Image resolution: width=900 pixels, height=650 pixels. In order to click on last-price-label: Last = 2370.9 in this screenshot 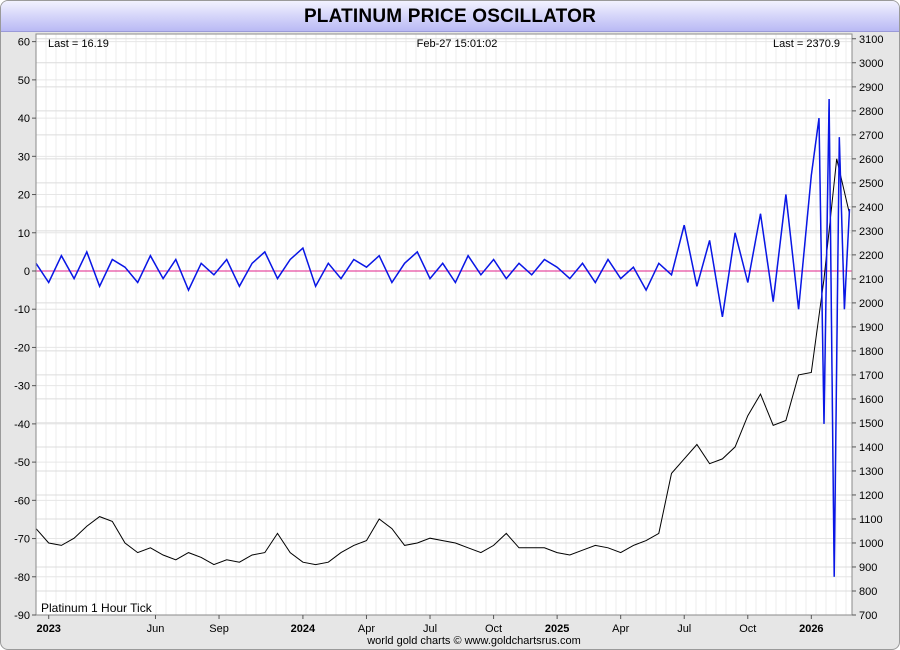, I will do `click(806, 44)`.